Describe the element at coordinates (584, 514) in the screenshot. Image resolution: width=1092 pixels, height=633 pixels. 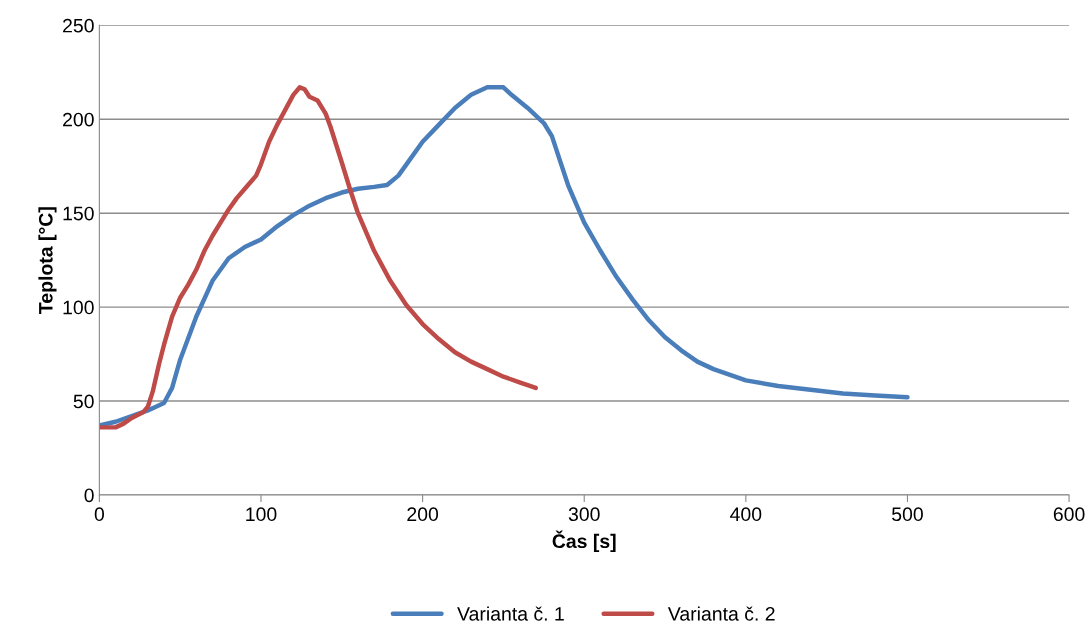
I see `x-tick-label: 300` at that location.